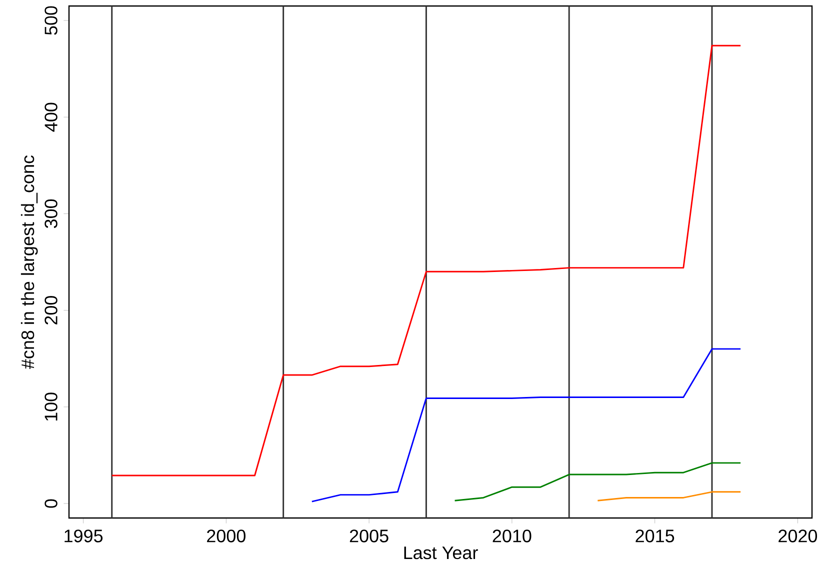 Image resolution: width=821 pixels, height=576 pixels. Describe the element at coordinates (798, 536) in the screenshot. I see `x-tick-label: 2020` at that location.